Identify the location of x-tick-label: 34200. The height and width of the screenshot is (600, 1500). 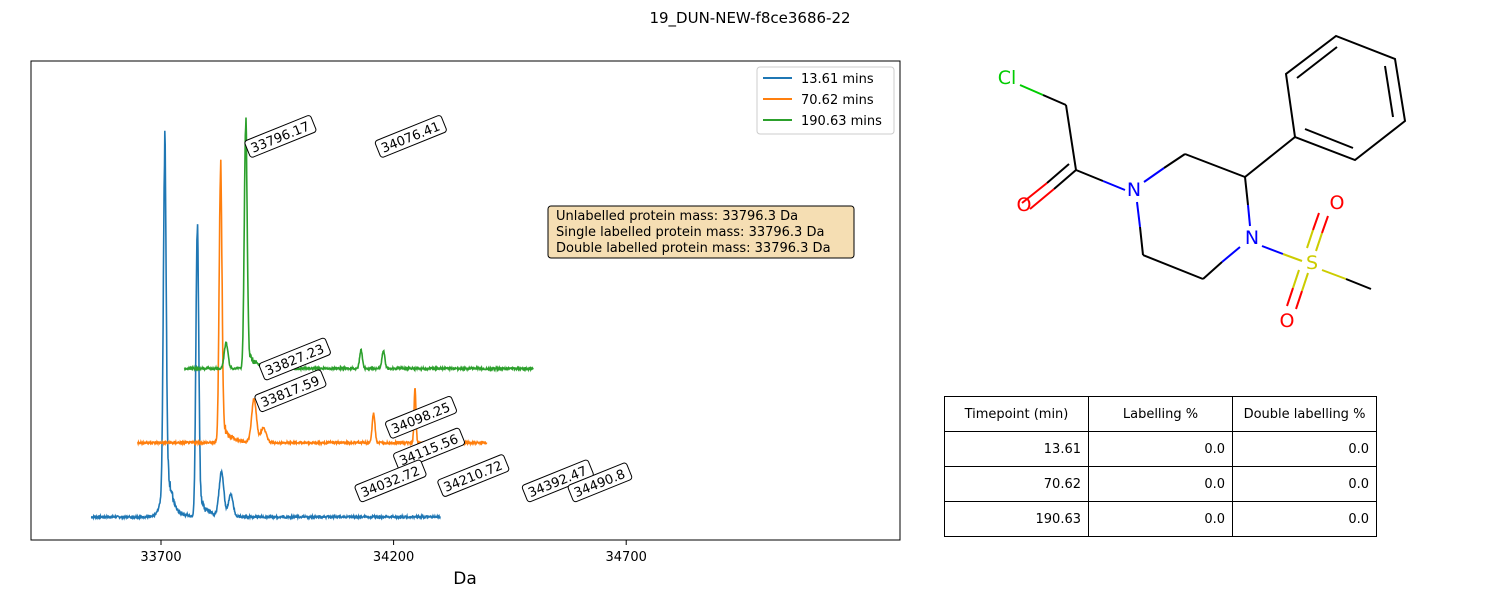
(393, 557).